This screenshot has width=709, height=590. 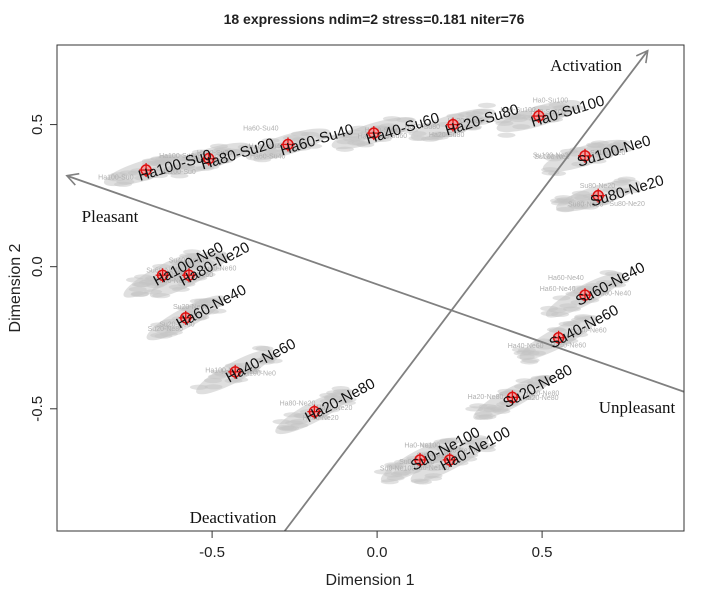 I want to click on cloud-text: Ha100-Su0, so click(x=116, y=177).